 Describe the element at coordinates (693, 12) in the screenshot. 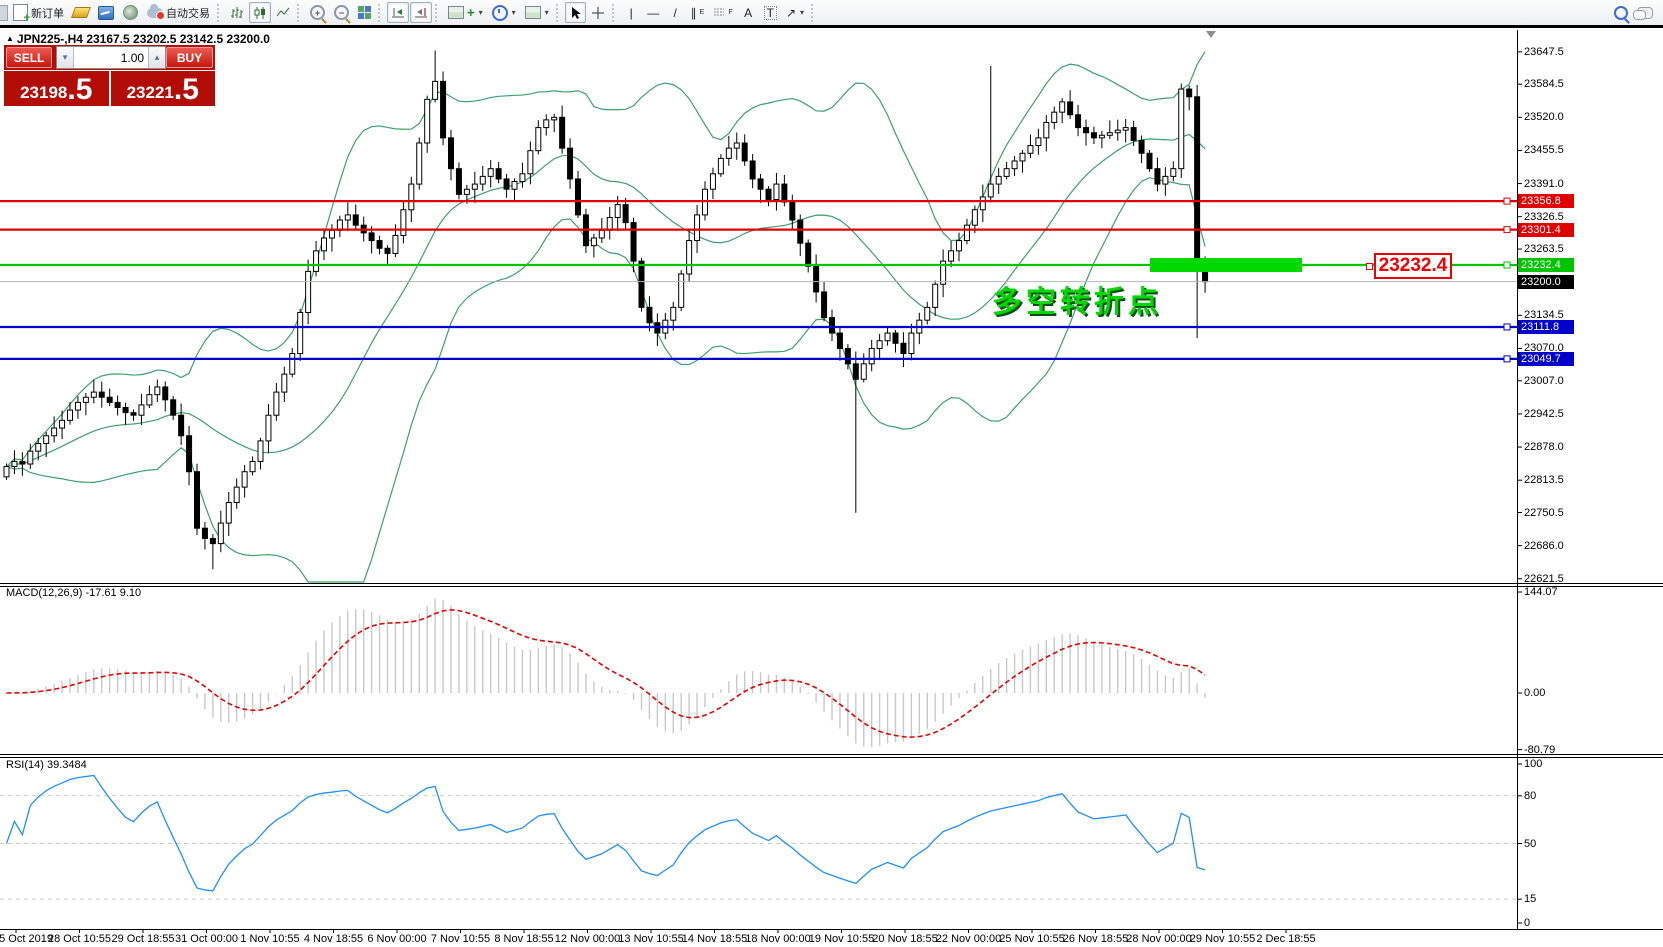

I see `channel-icon: ∥` at that location.